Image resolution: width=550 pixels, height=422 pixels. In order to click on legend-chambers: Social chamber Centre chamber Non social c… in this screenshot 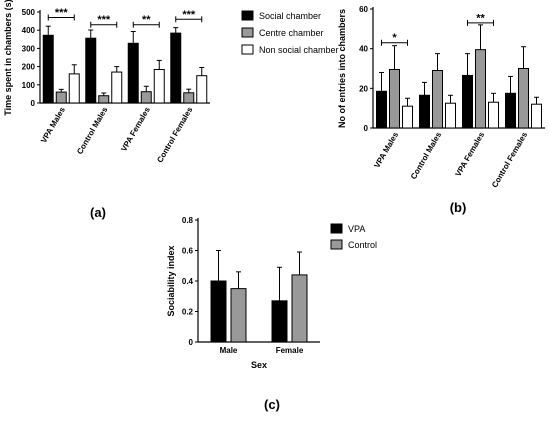, I will do `click(290, 32)`.